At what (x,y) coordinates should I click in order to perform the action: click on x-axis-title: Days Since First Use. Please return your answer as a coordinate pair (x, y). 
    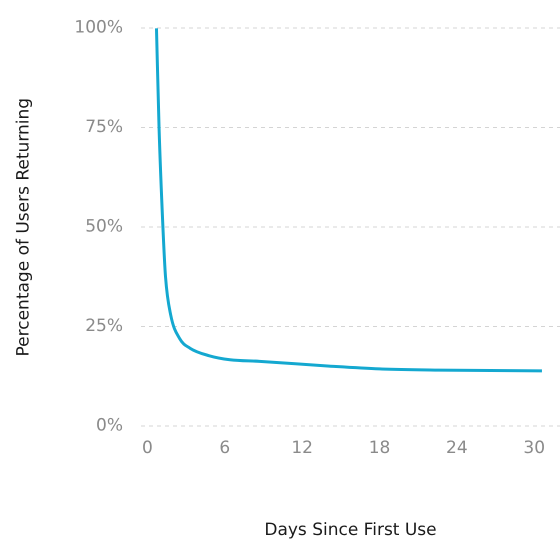
    Looking at the image, I should click on (350, 530).